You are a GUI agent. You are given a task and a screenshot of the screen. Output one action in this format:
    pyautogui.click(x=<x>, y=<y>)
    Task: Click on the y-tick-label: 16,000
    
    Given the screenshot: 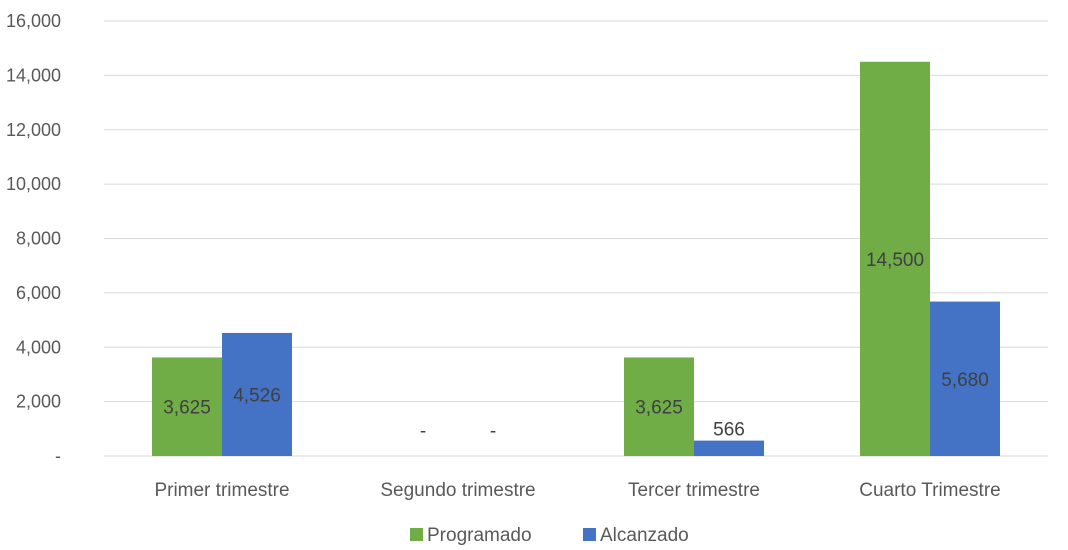 What is the action you would take?
    pyautogui.click(x=33, y=21)
    